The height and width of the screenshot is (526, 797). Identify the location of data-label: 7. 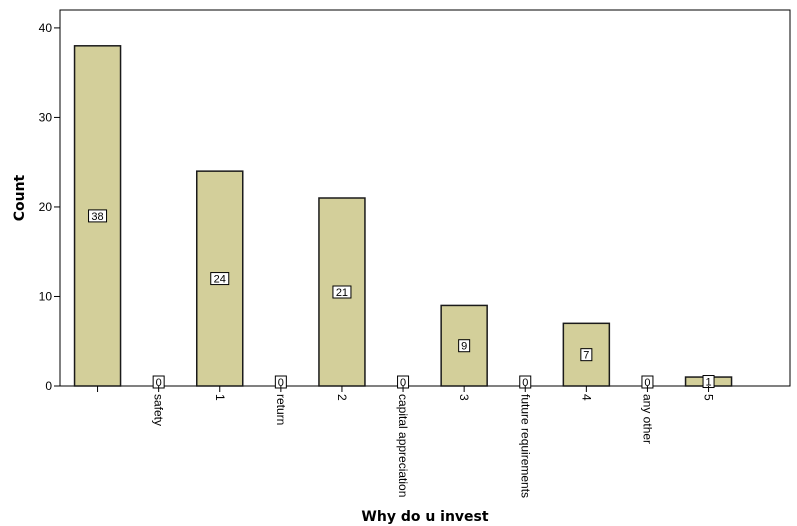
(586, 356).